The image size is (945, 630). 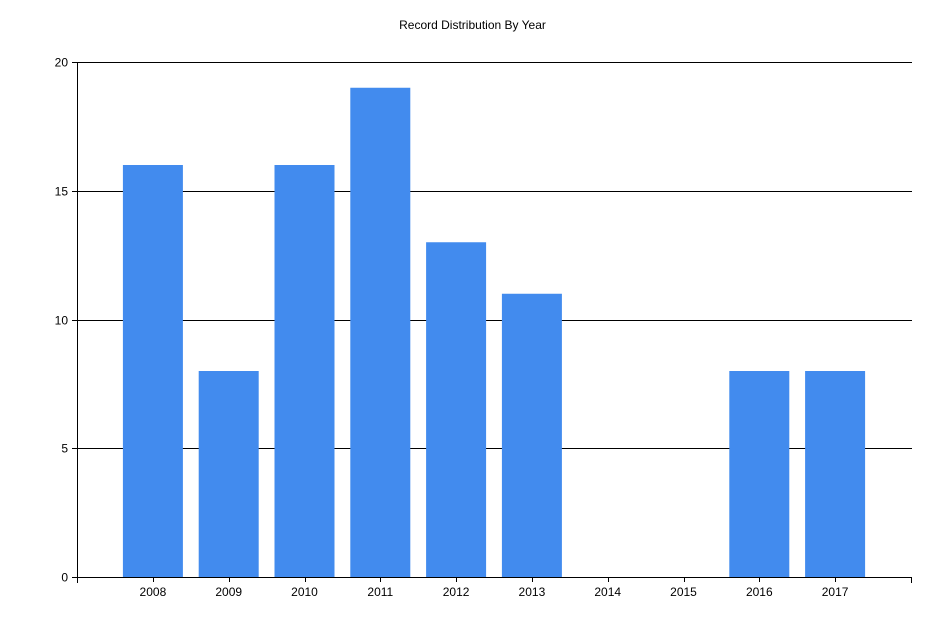 I want to click on y-tick-label: 10, so click(x=62, y=321).